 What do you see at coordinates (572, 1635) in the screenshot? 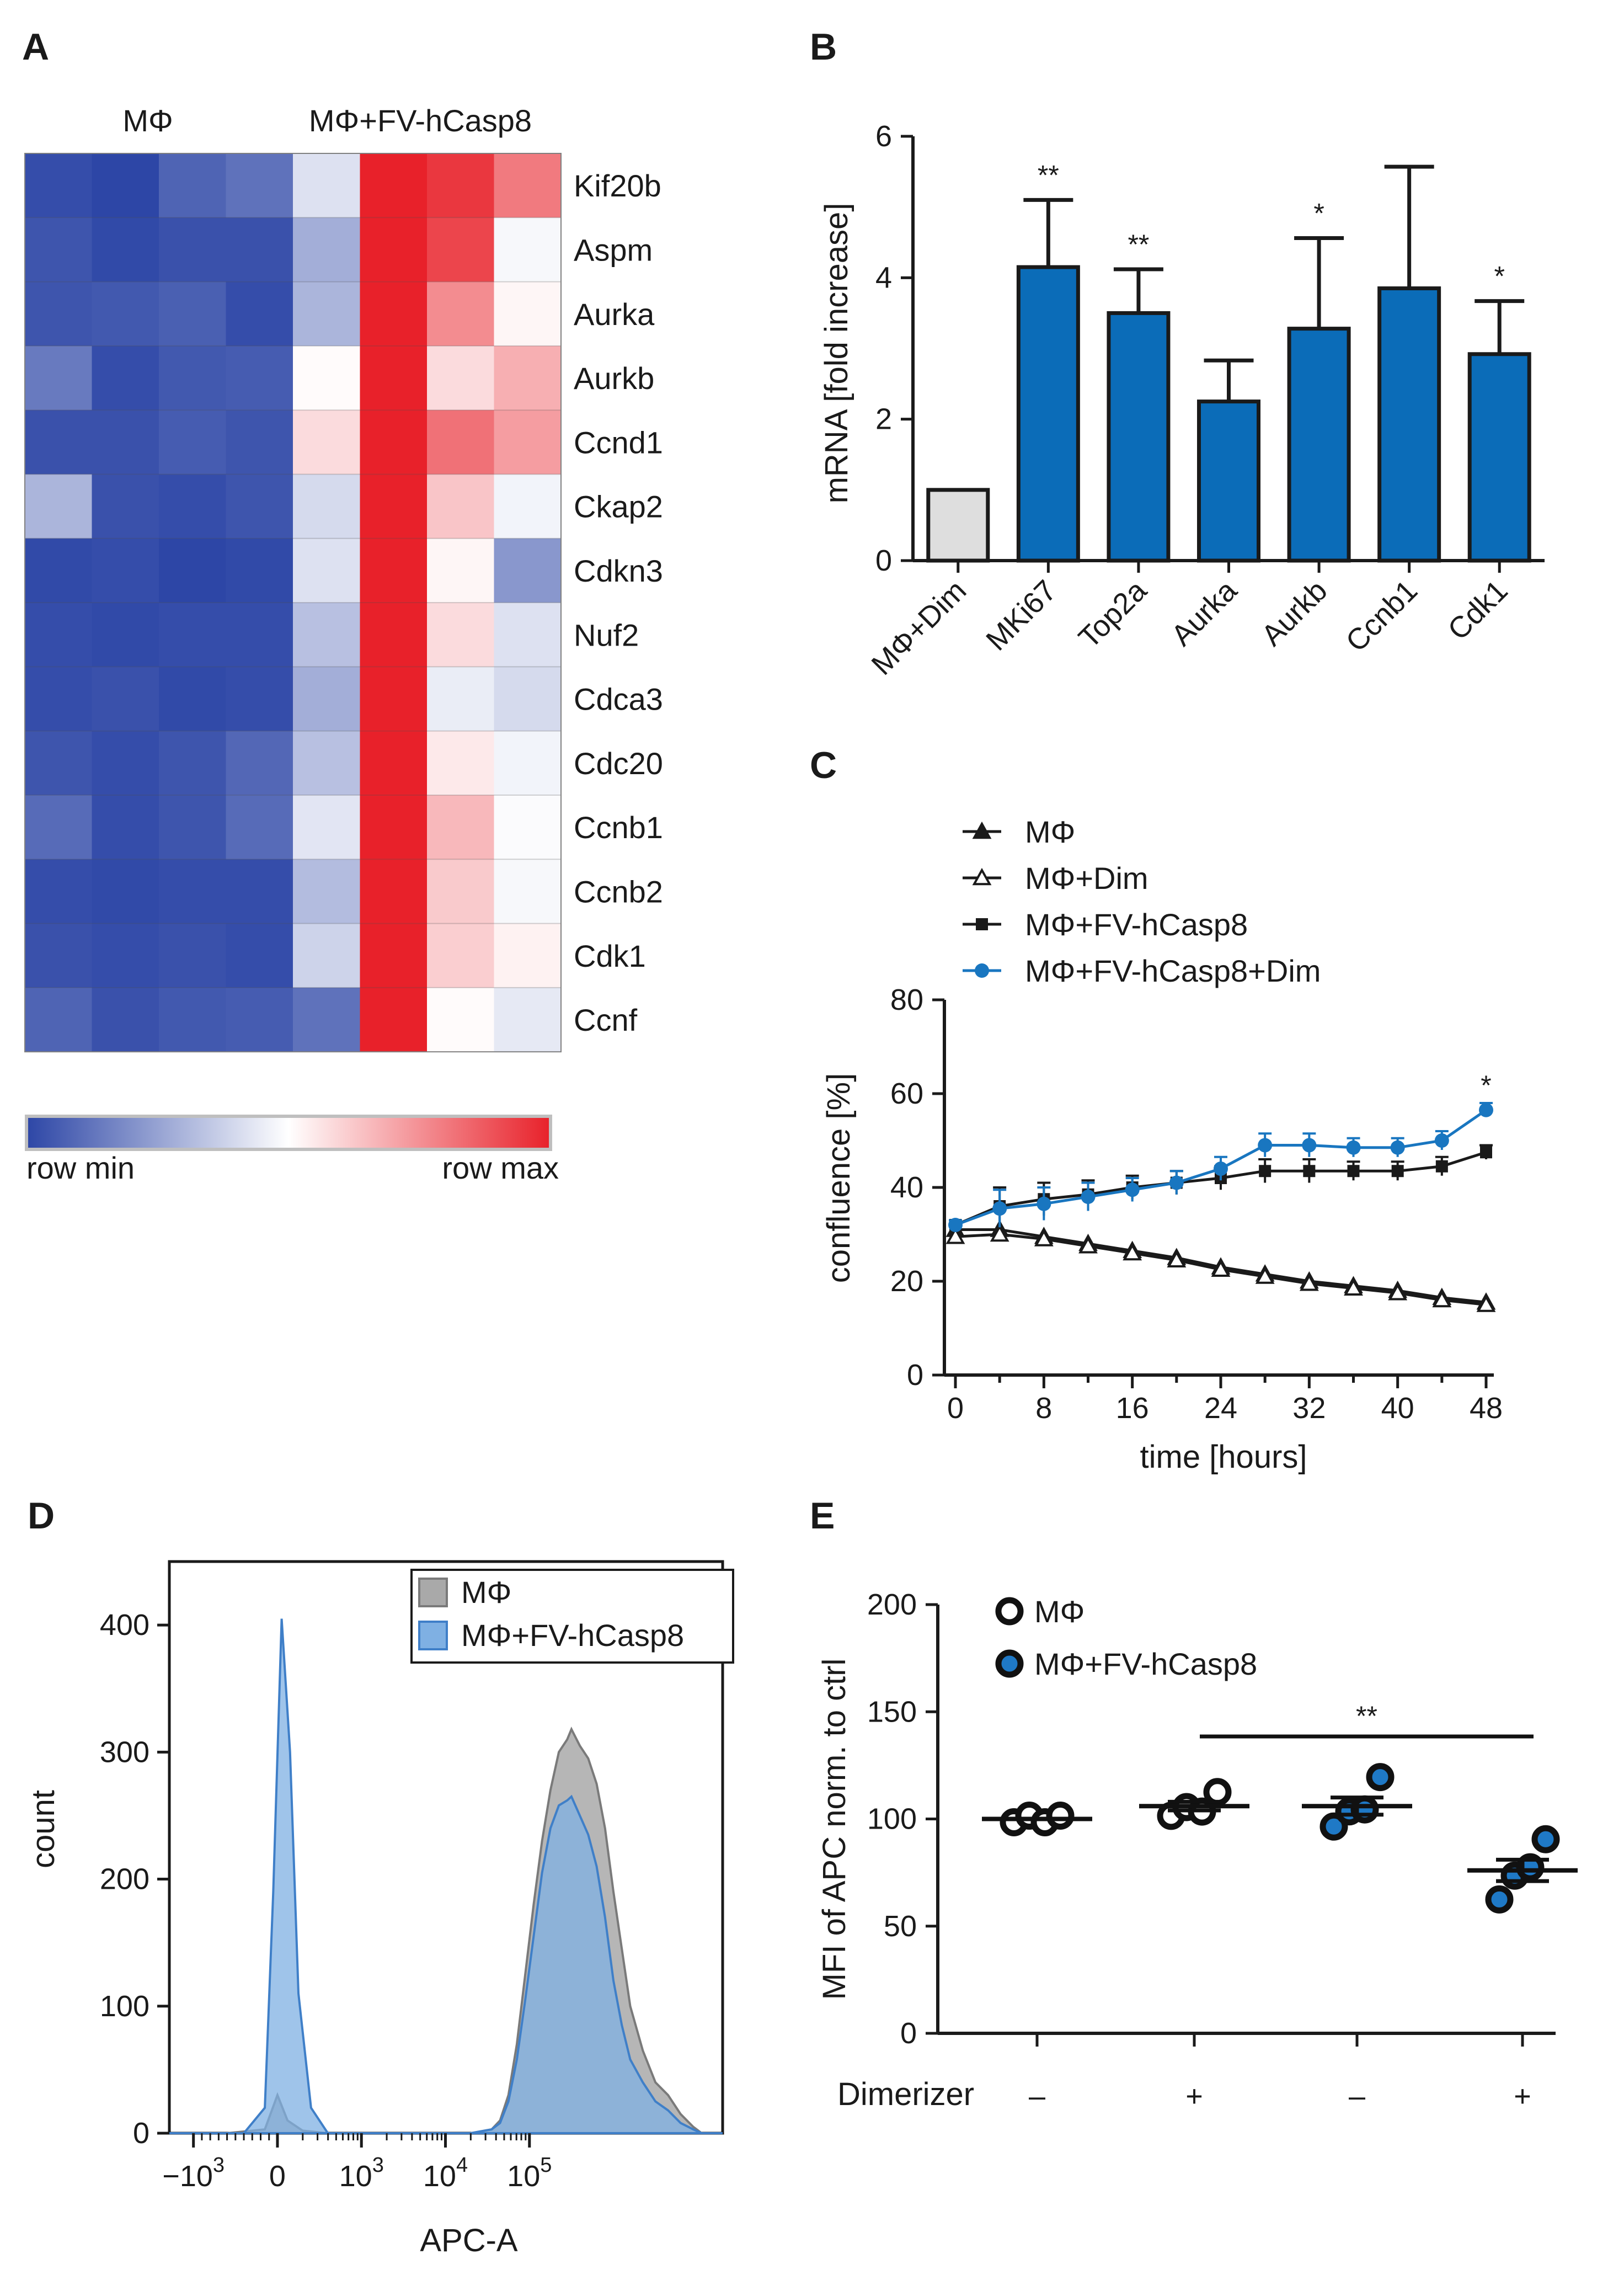
I see `histogram-legend-label: MΦ+FV-hCasp8` at bounding box center [572, 1635].